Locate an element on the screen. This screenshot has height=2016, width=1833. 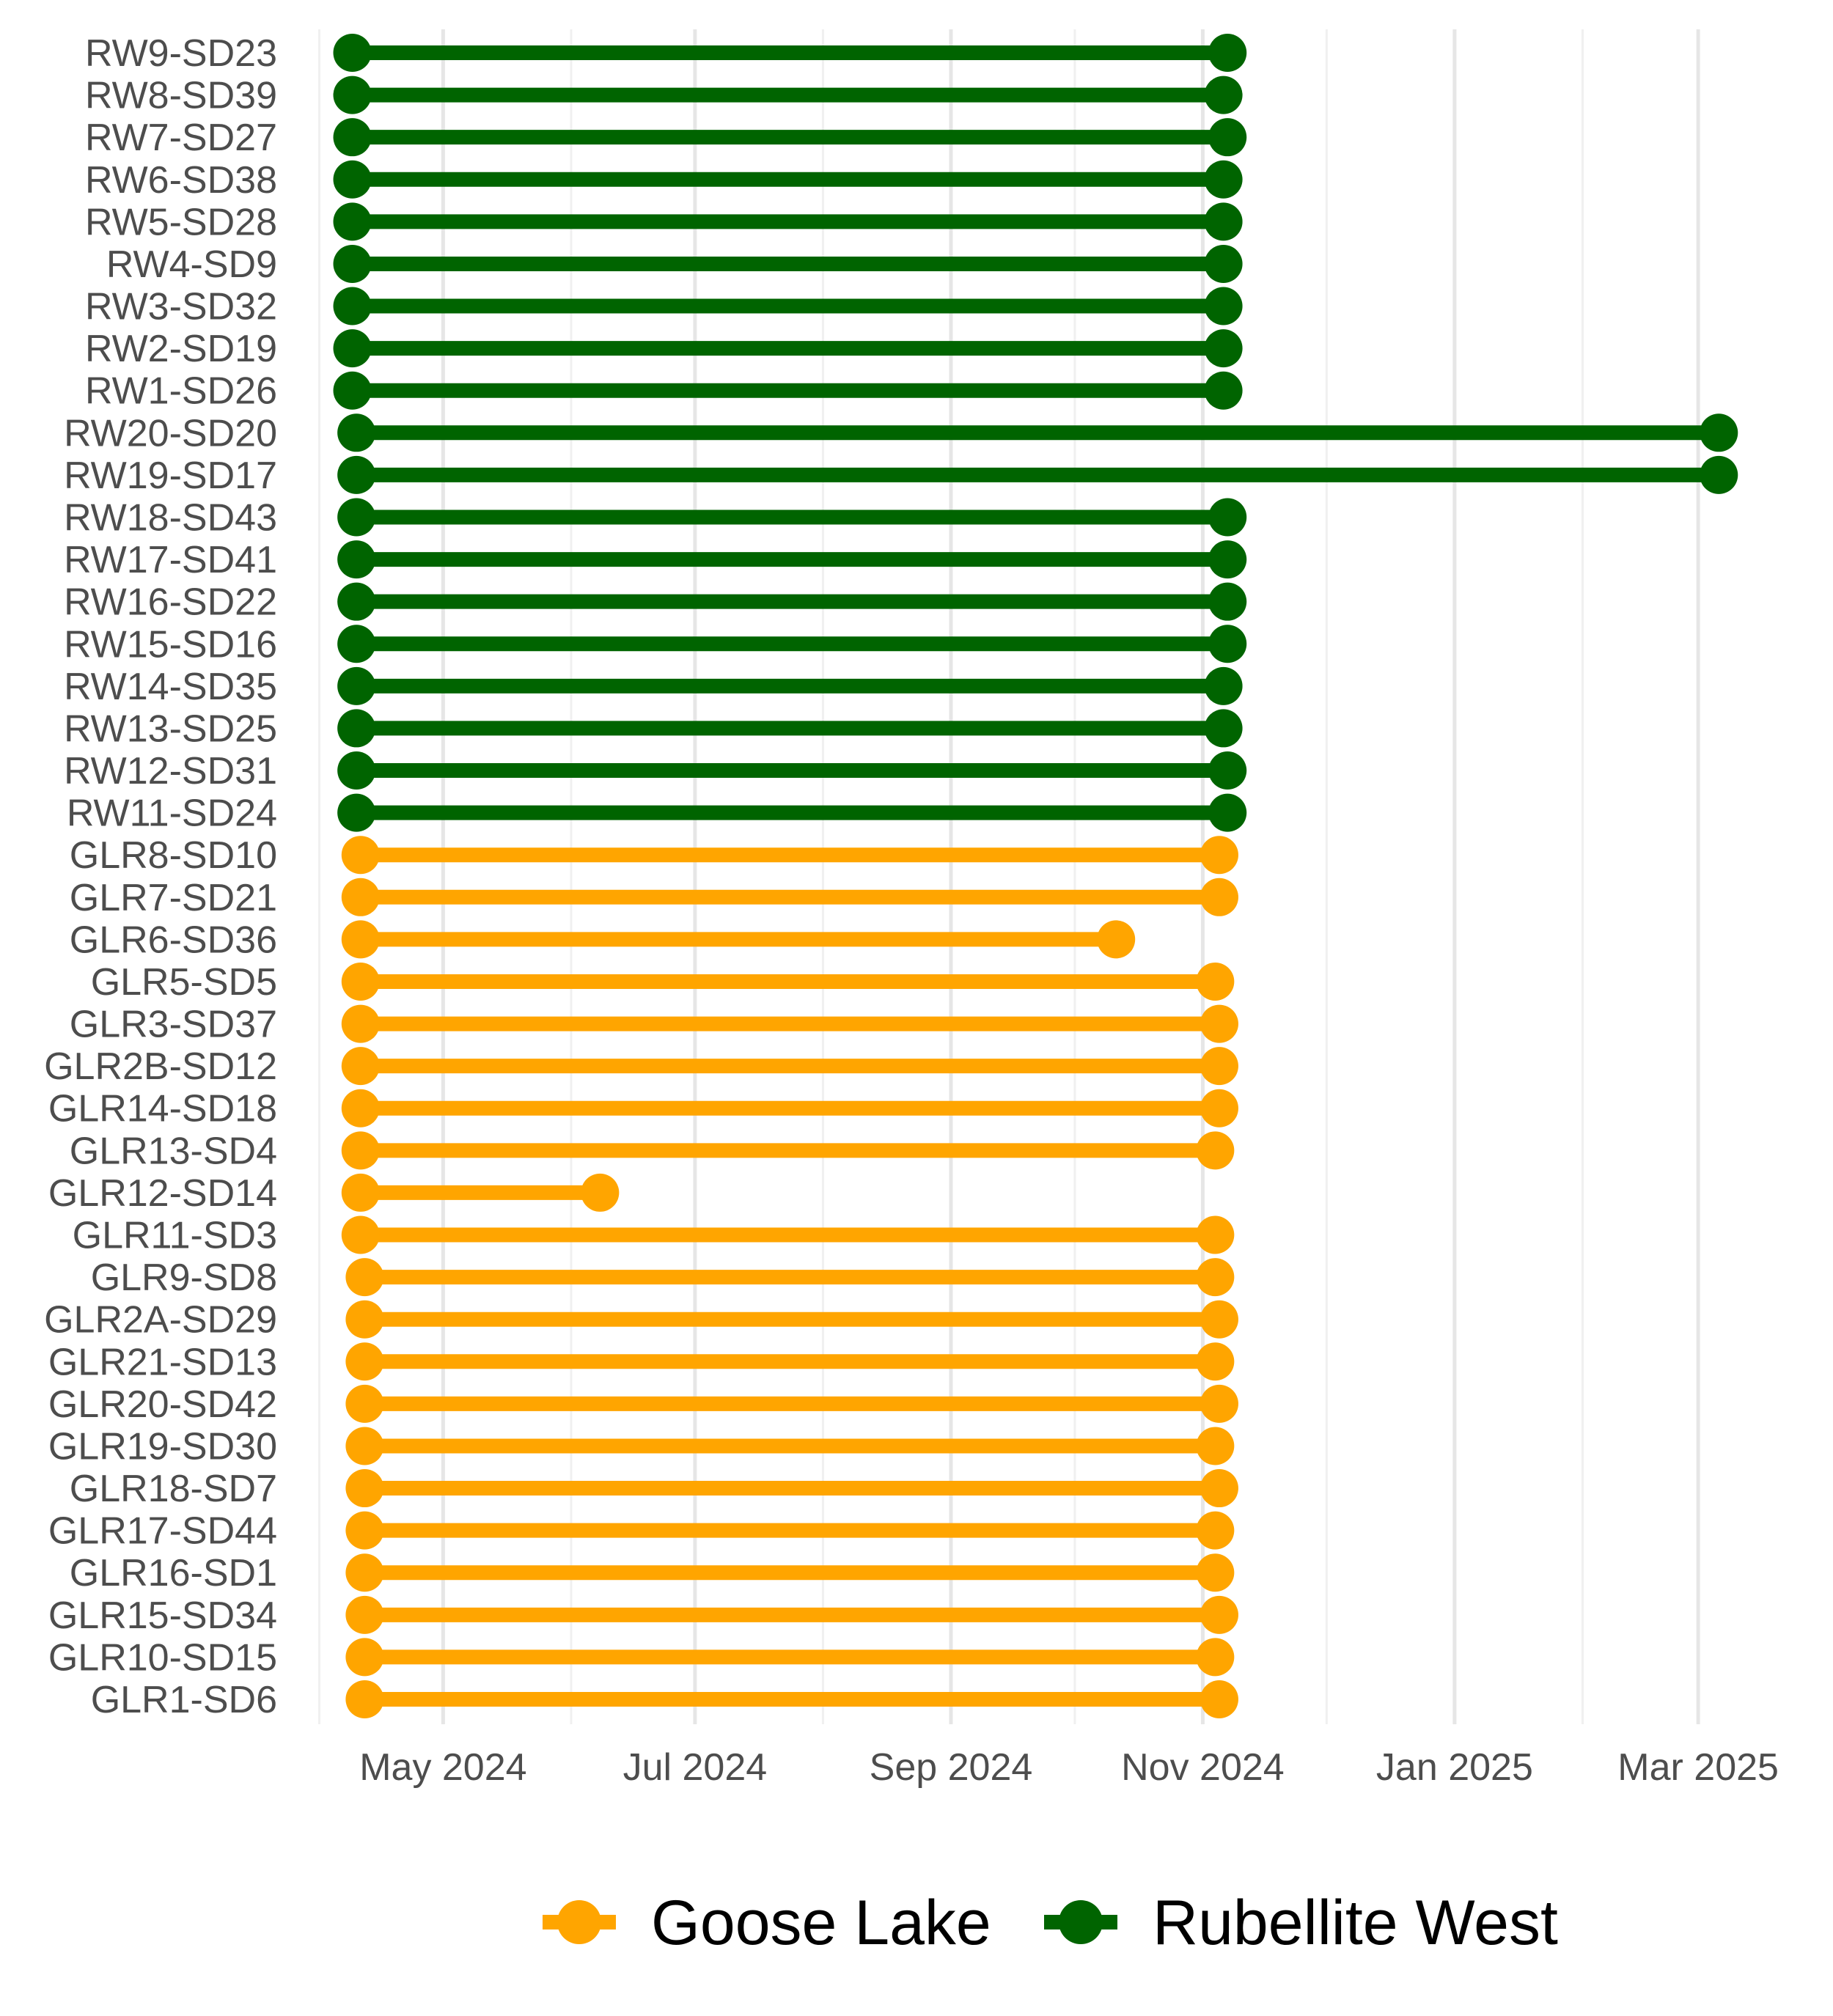
y-tick-label: GLR2B-SD12 is located at coordinates (160, 1066).